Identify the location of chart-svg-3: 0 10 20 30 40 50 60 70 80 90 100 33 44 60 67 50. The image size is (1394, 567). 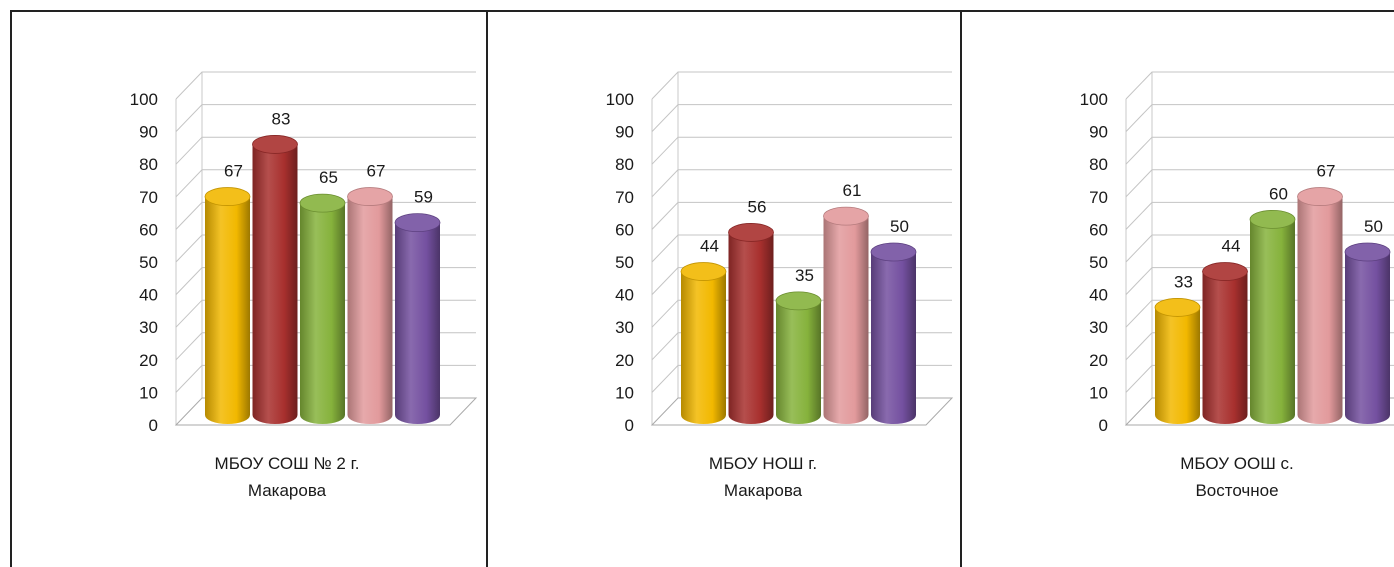
(1237, 253).